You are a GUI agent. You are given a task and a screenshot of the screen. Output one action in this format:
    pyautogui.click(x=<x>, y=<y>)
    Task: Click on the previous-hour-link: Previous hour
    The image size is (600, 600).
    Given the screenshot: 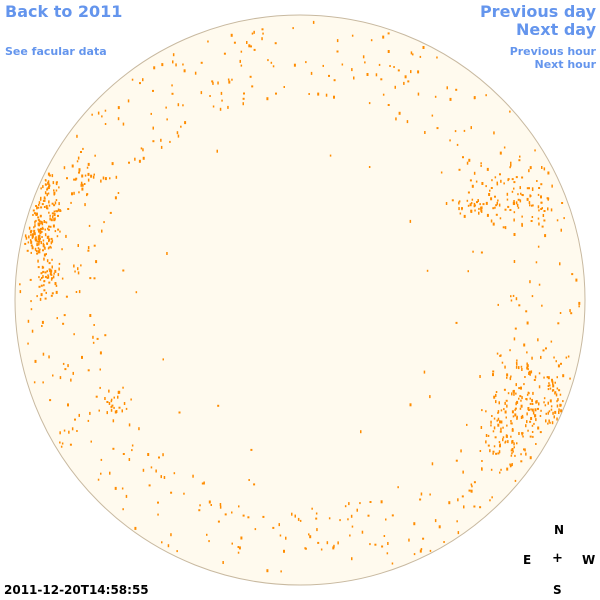 What is the action you would take?
    pyautogui.click(x=552, y=51)
    